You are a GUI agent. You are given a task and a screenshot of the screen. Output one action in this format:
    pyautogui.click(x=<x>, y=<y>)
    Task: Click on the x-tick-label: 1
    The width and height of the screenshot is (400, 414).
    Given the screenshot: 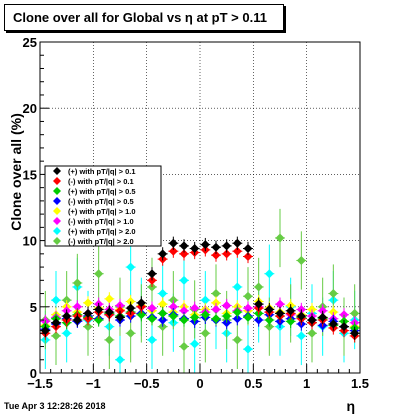 What is the action you would take?
    pyautogui.click(x=306, y=383)
    